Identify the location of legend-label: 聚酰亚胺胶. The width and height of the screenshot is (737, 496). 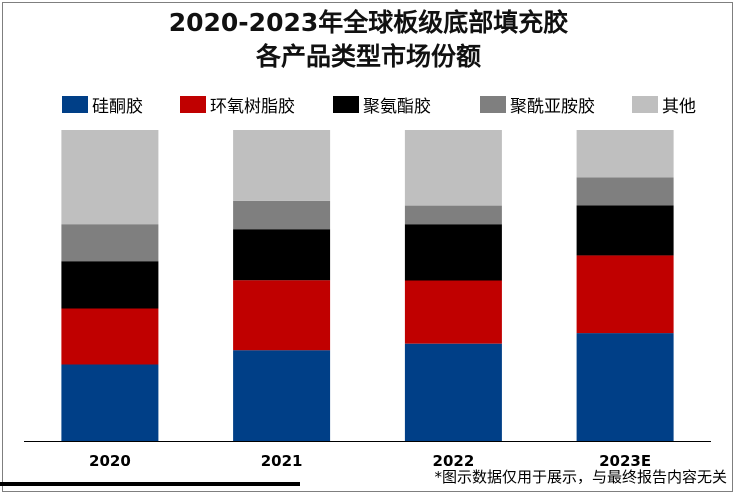
(552, 106).